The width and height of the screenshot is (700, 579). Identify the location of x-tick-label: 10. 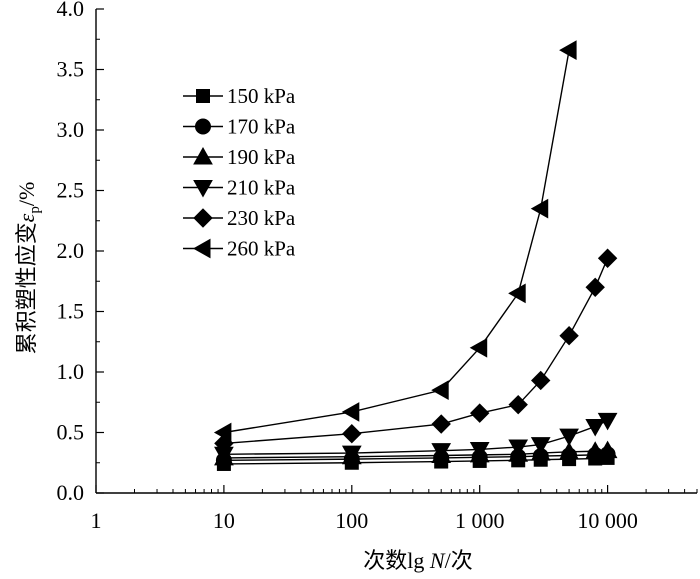
(224, 520).